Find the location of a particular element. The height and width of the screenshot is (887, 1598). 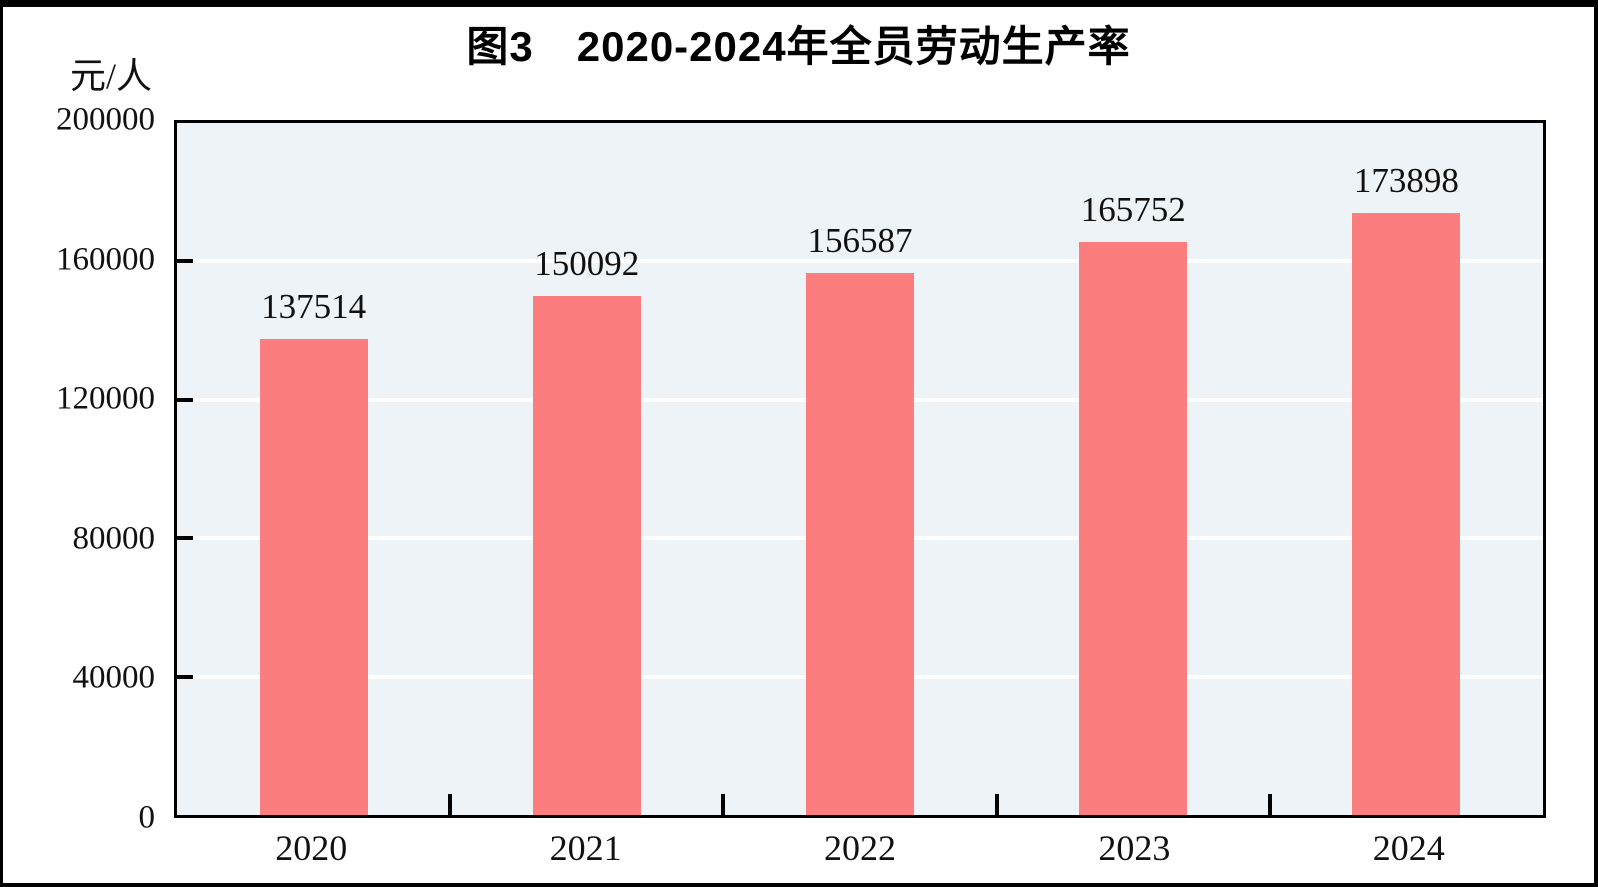

bar-2021 is located at coordinates (586, 555).